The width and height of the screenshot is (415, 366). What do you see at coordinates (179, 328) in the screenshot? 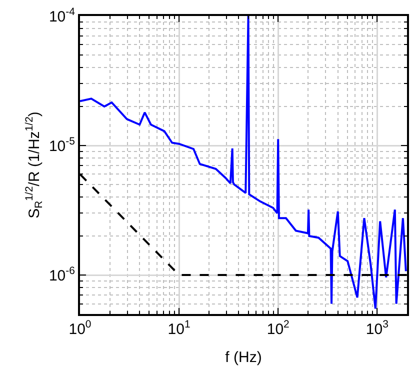
I see `x-tick-label: 10$^{1}$` at bounding box center [179, 328].